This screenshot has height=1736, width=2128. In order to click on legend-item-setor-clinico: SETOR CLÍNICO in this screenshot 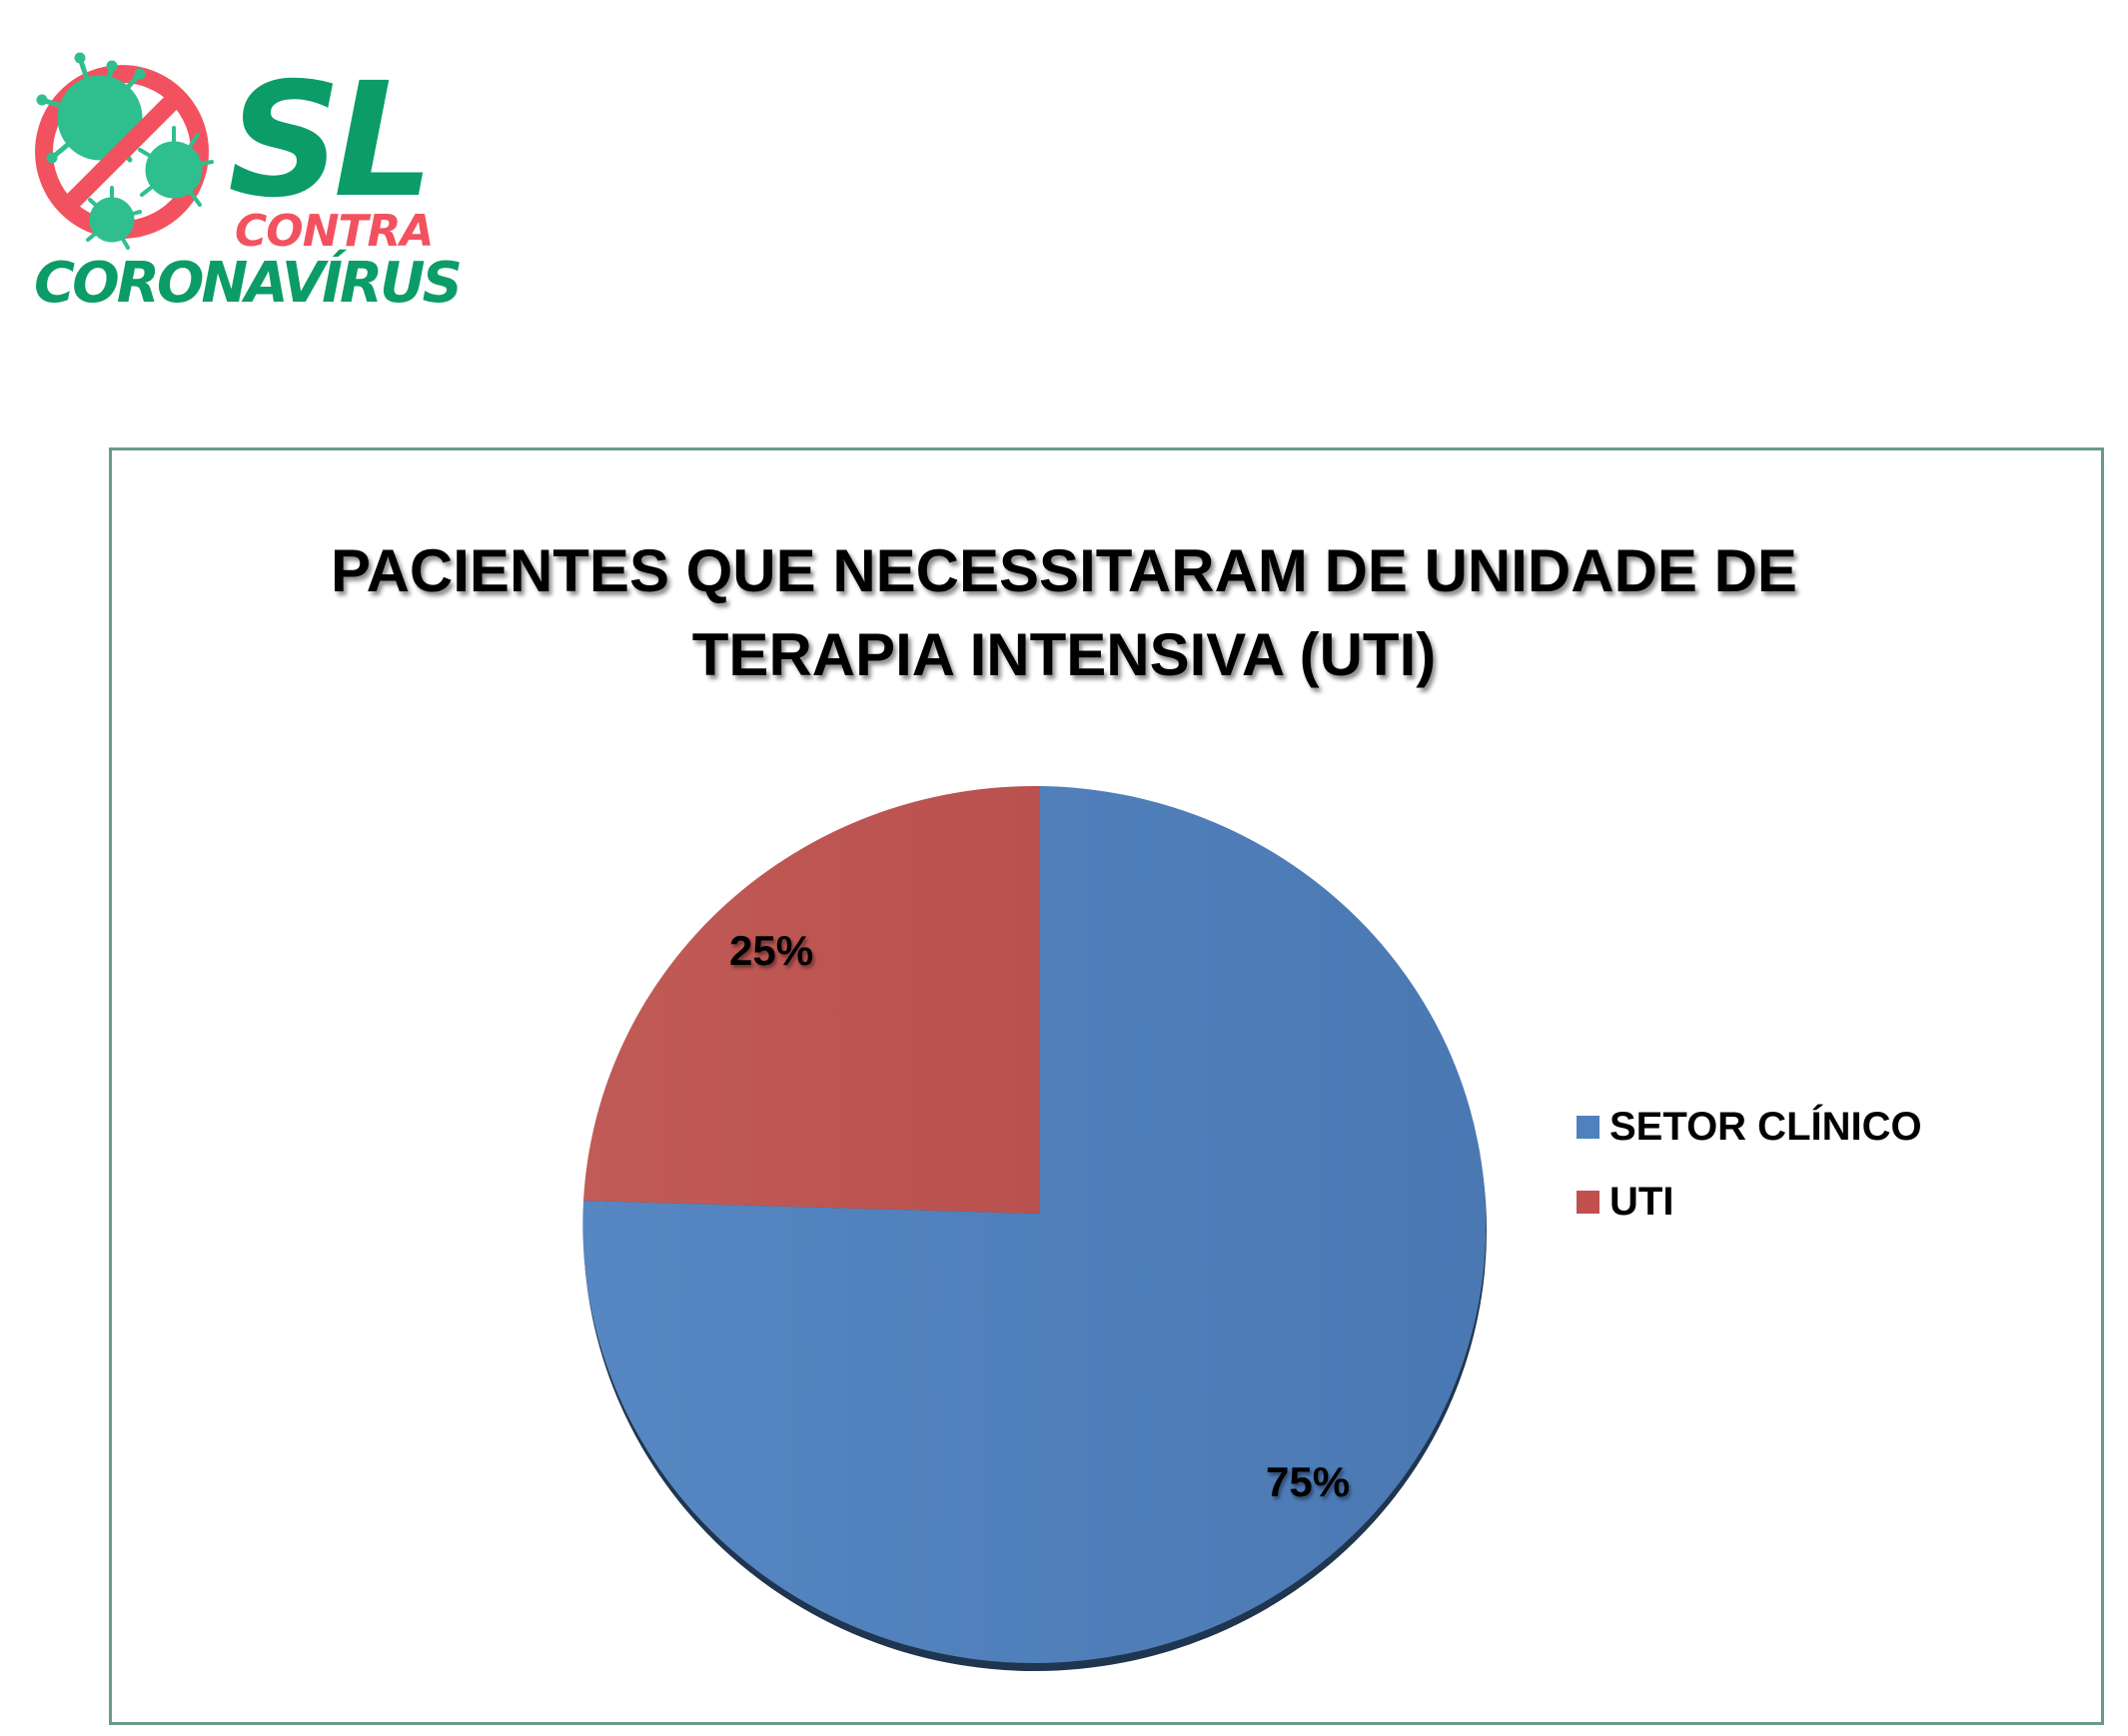, I will do `click(1749, 1126)`.